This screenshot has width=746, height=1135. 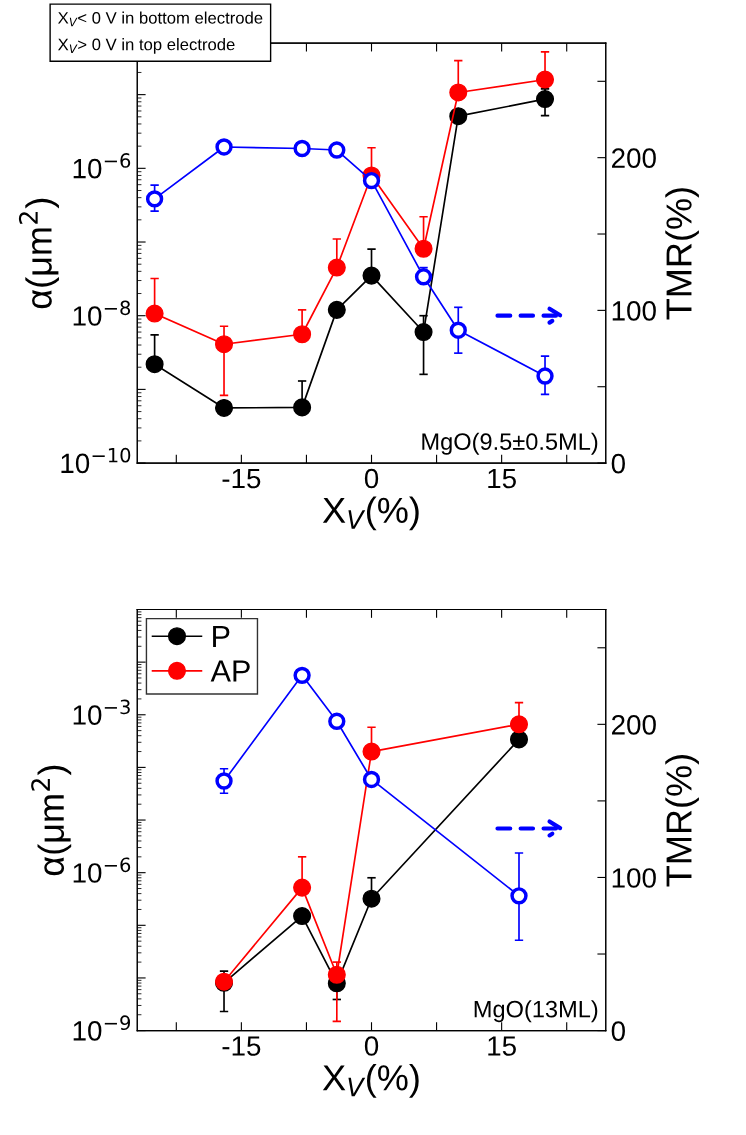 What do you see at coordinates (102, 313) in the screenshot?
I see `y-tick-label: 10$^{−8}$` at bounding box center [102, 313].